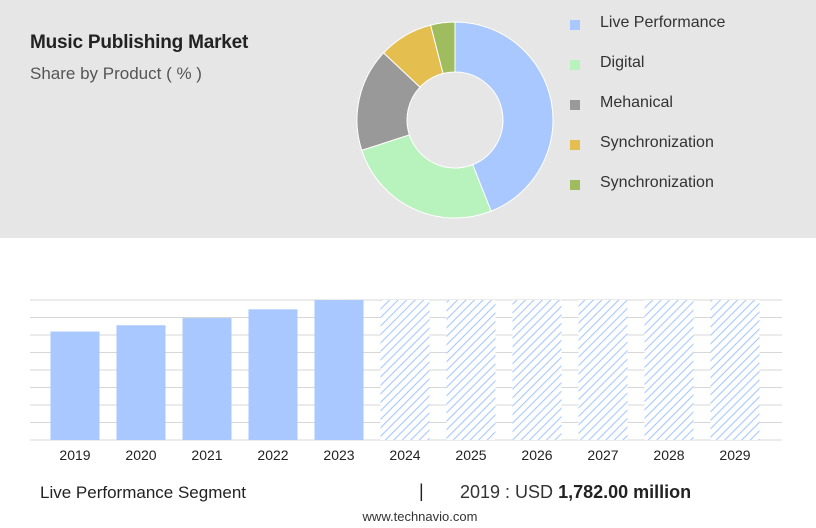 This screenshot has height=528, width=816. I want to click on legend-item-2: Mehanical, so click(690, 114).